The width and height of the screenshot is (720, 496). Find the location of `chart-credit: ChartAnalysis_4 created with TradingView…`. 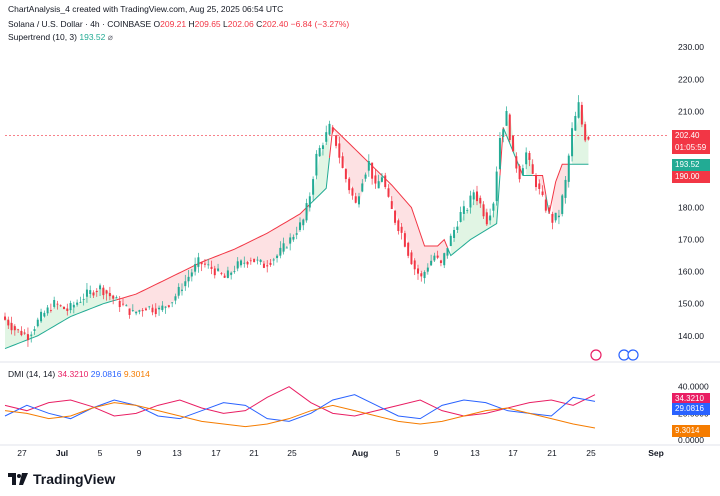

chart-credit: ChartAnalysis_4 created with TradingView… is located at coordinates (146, 9).